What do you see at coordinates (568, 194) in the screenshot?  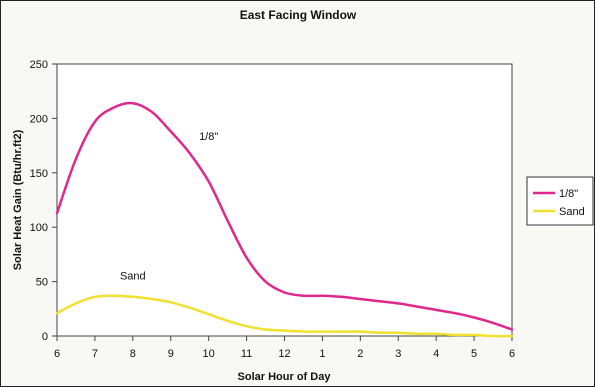 I see `legend-label: 1/8"` at bounding box center [568, 194].